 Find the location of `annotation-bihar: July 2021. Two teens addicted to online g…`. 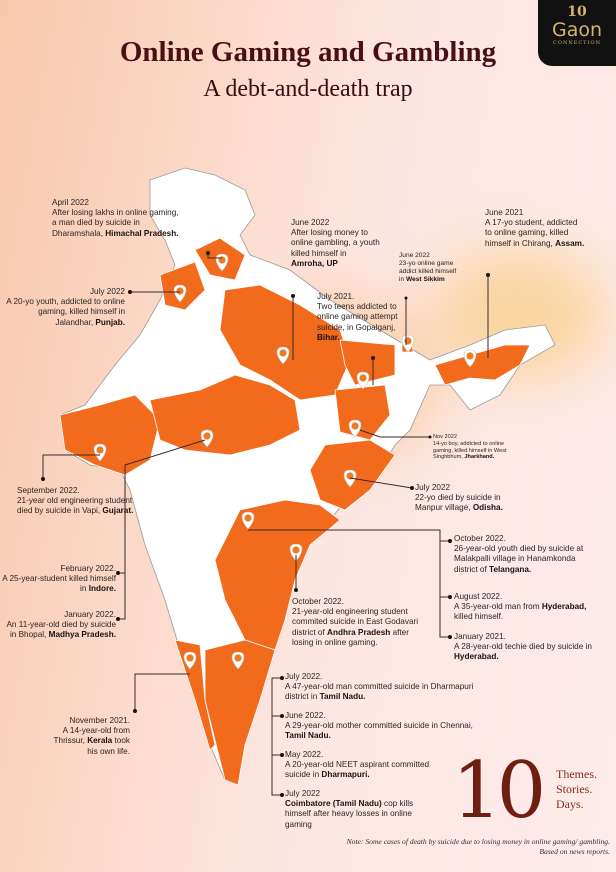

annotation-bihar: July 2021. Two teens addicted to online g… is located at coordinates (358, 317).